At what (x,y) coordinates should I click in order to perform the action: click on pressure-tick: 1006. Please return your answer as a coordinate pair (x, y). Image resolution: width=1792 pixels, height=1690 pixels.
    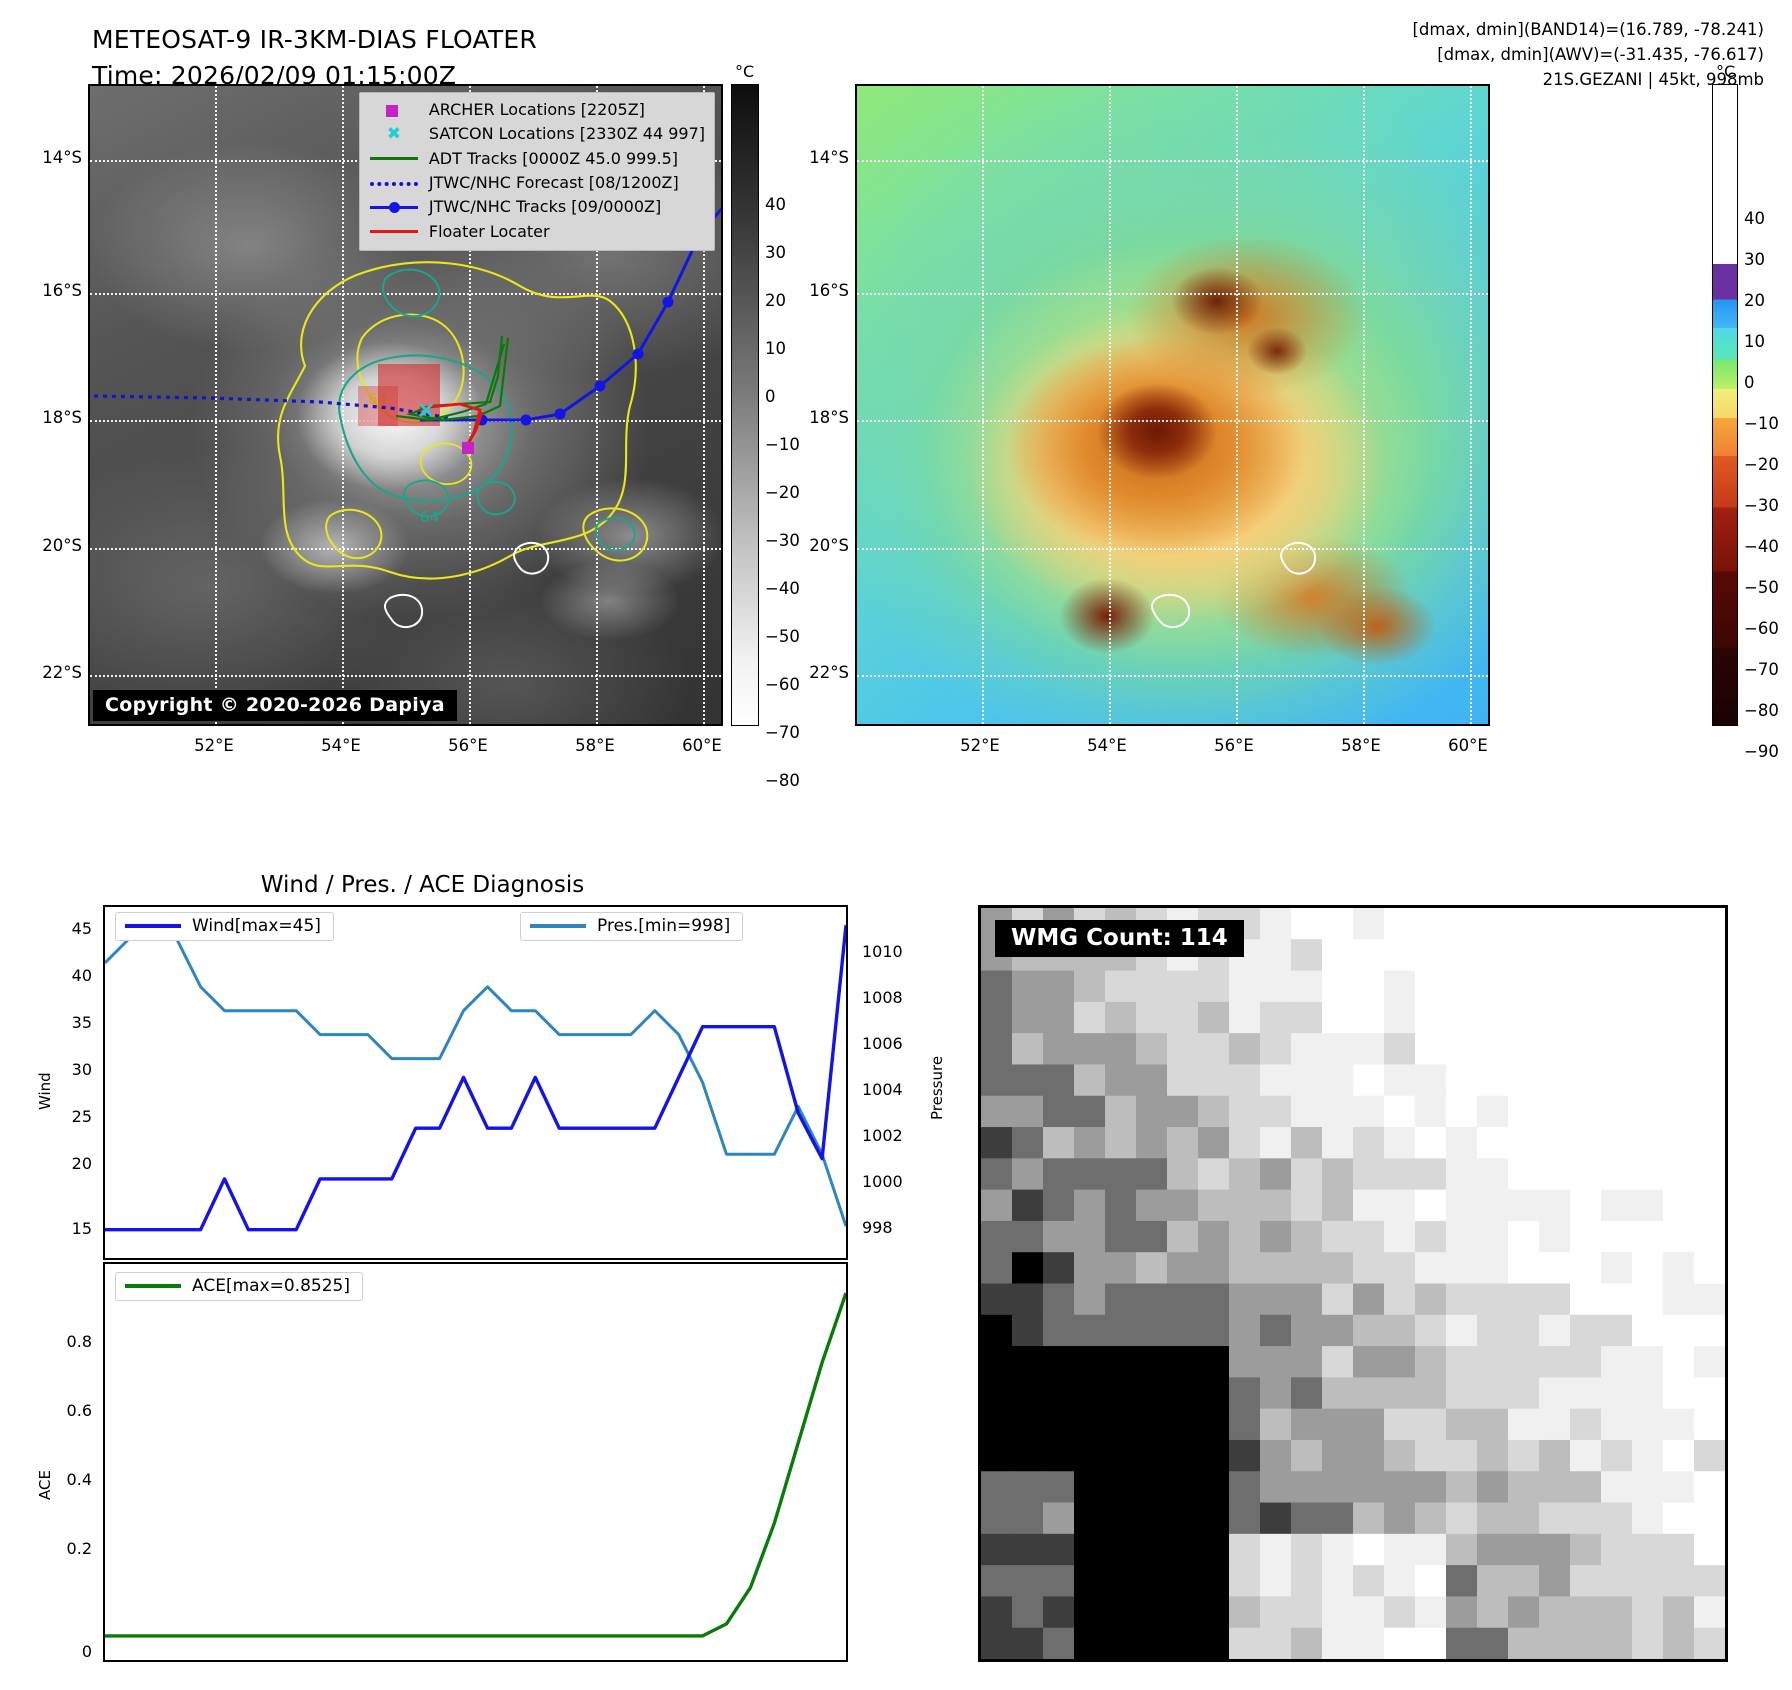
    Looking at the image, I should click on (882, 1043).